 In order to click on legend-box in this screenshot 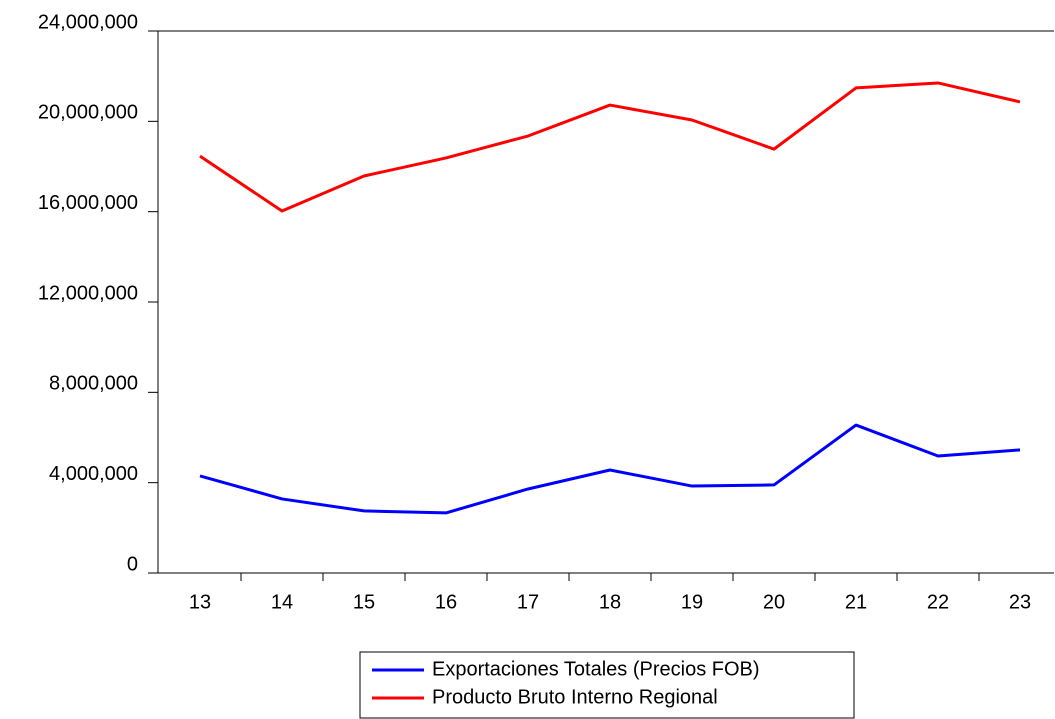, I will do `click(607, 685)`.